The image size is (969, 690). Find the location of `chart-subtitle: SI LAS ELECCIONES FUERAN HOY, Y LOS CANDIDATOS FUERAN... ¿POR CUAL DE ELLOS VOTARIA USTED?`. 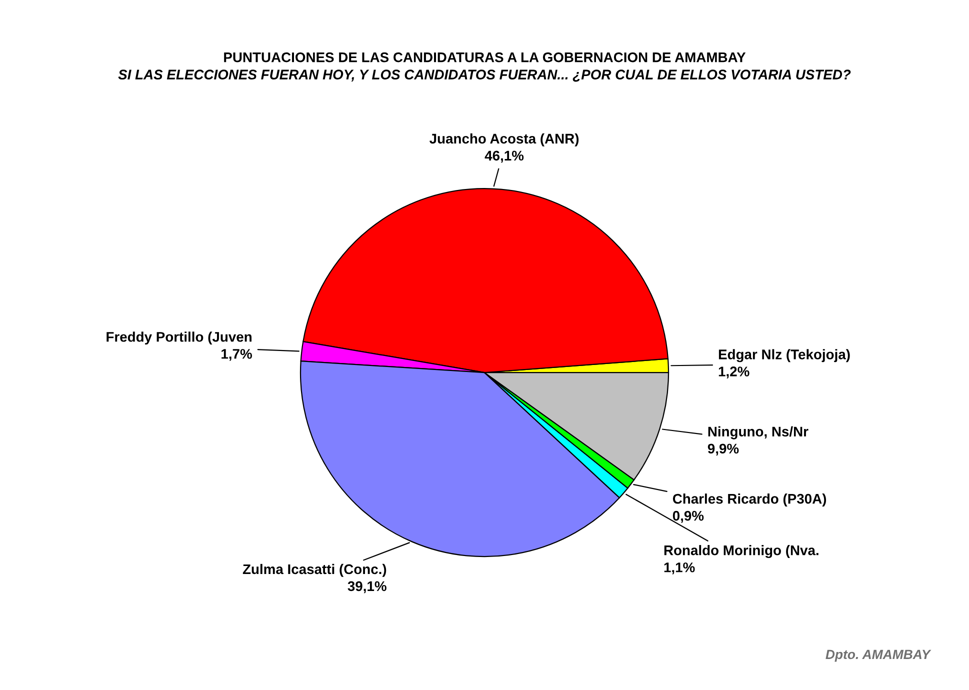

chart-subtitle: SI LAS ELECCIONES FUERAN HOY, Y LOS CANDIDATOS FUERAN... ¿POR CUAL DE ELLOS VOTARIA USTED? is located at coordinates (484, 76).